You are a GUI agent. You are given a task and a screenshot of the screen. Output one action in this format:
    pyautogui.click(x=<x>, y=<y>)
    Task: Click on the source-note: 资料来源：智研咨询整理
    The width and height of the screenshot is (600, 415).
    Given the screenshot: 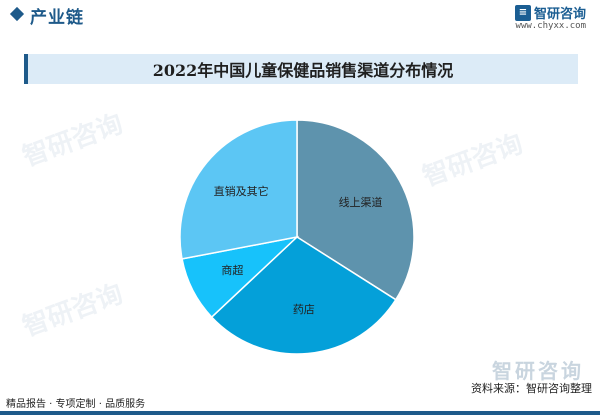 What is the action you would take?
    pyautogui.click(x=531, y=388)
    